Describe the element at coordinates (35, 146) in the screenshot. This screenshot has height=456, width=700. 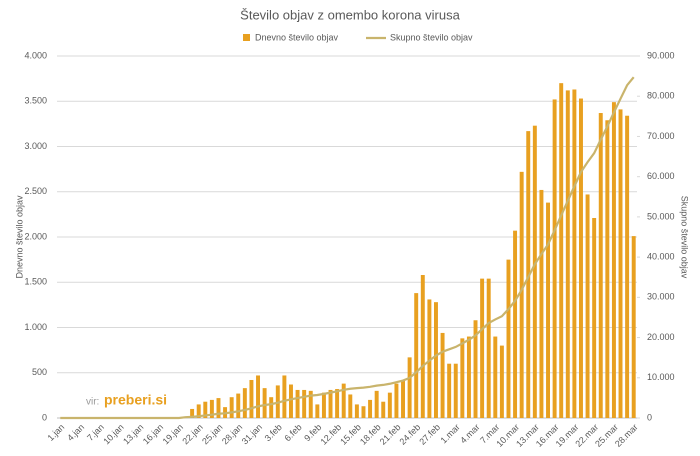
I see `y-tick-label: 3.000` at that location.